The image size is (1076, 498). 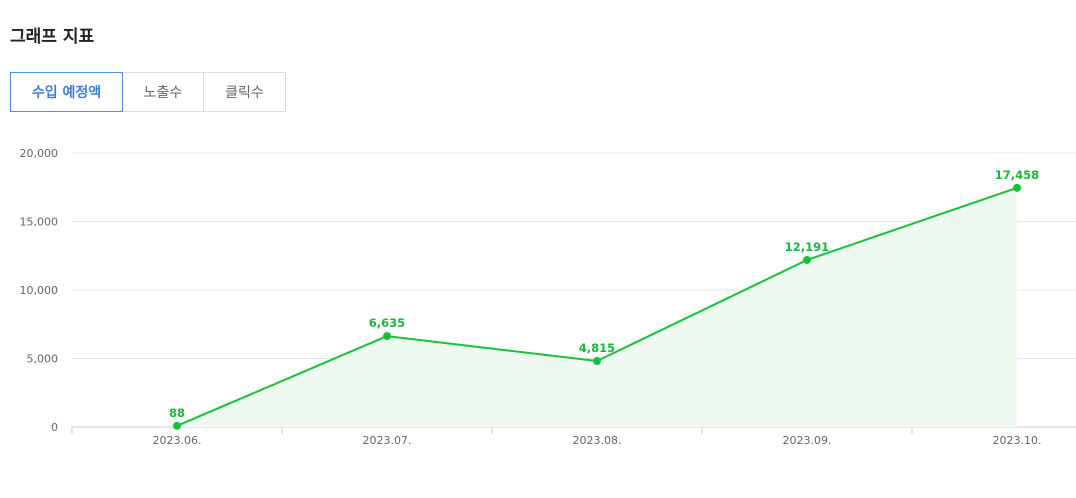 I want to click on y-tick-label: 0, so click(x=54, y=427).